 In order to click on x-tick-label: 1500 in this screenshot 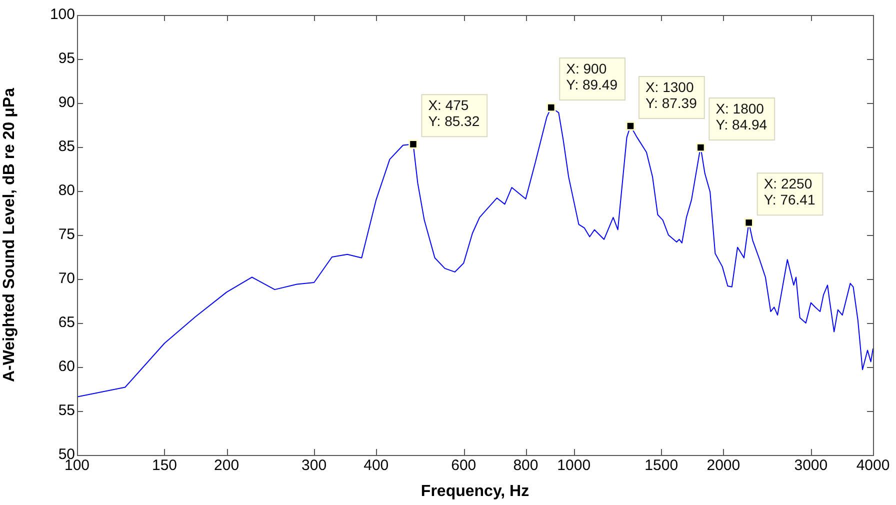, I will do `click(661, 465)`.